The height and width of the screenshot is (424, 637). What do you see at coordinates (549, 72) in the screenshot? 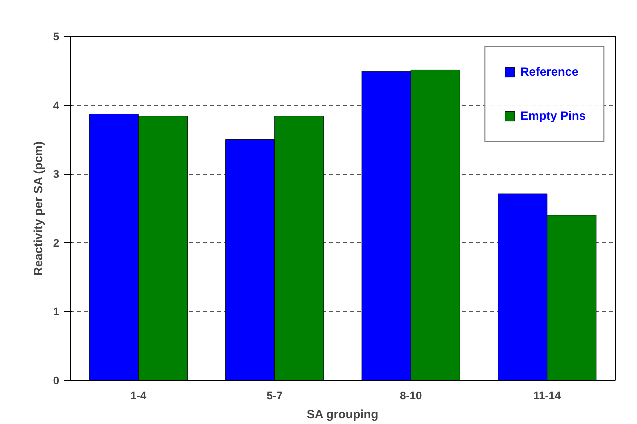
I see `legend-label: Reference` at bounding box center [549, 72].